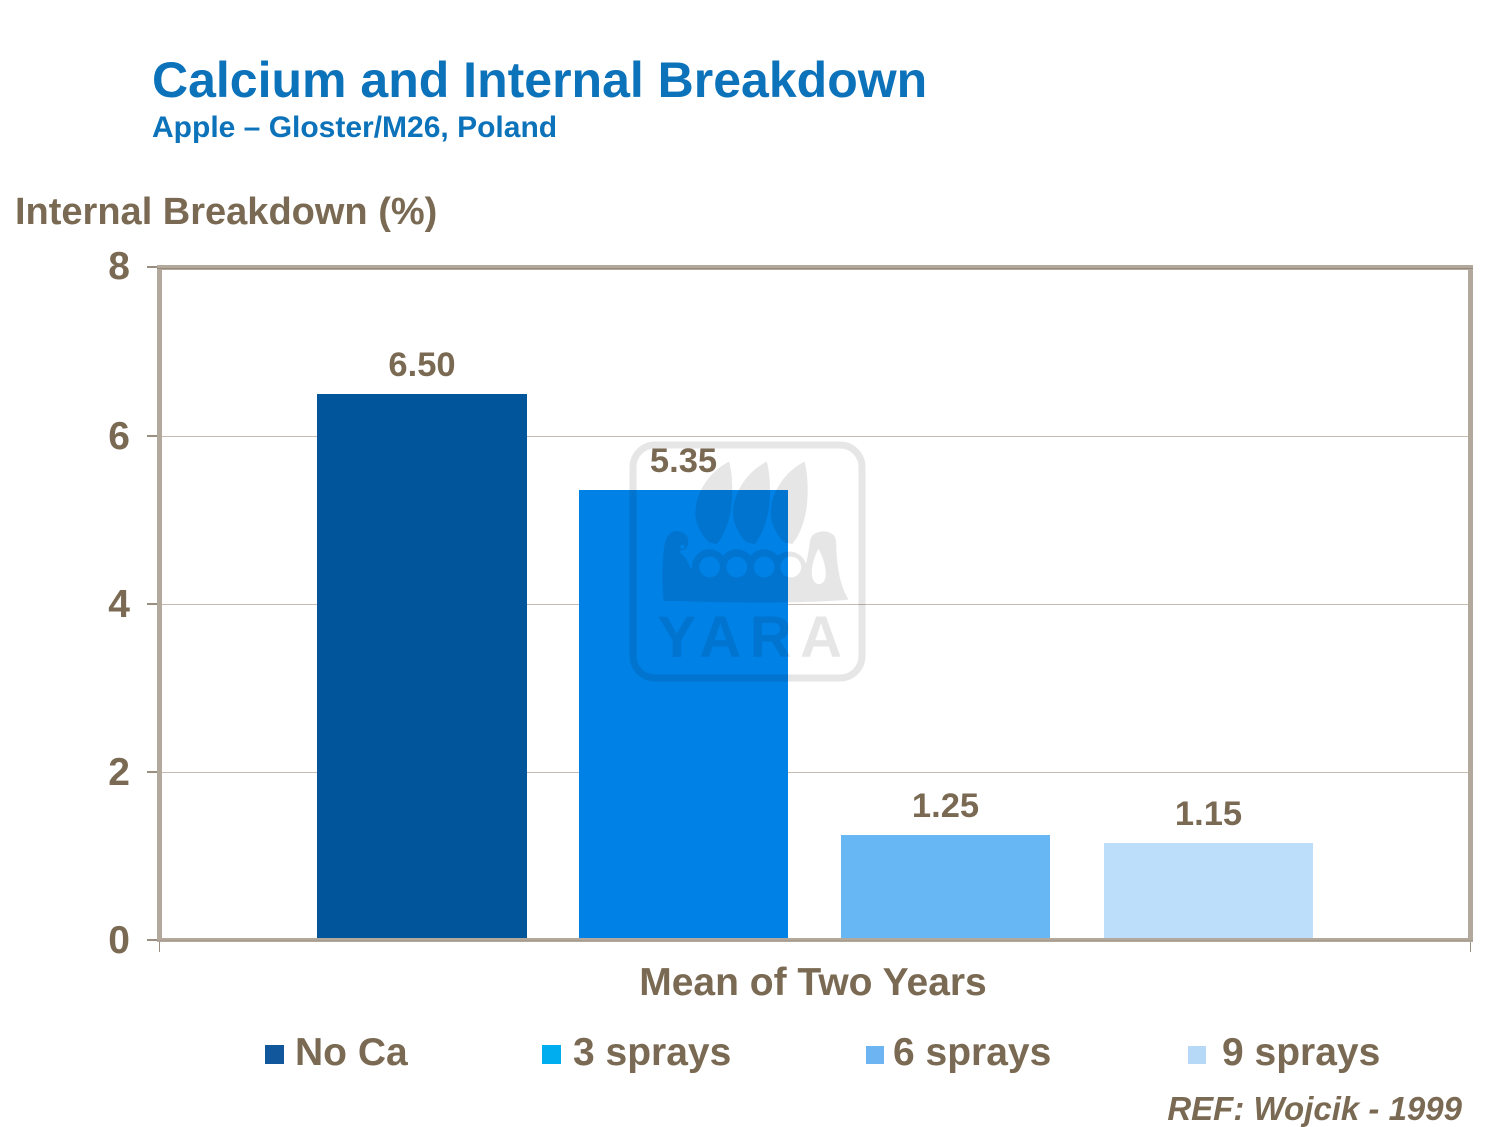  I want to click on svg-text: YARA, so click(753, 637).